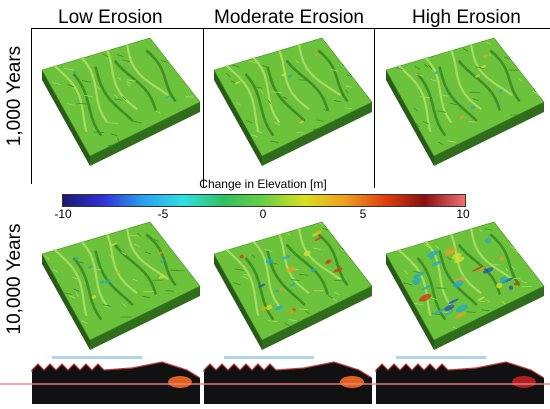 The image size is (550, 409). What do you see at coordinates (290, 28) in the screenshot?
I see `panel-divider-top` at bounding box center [290, 28].